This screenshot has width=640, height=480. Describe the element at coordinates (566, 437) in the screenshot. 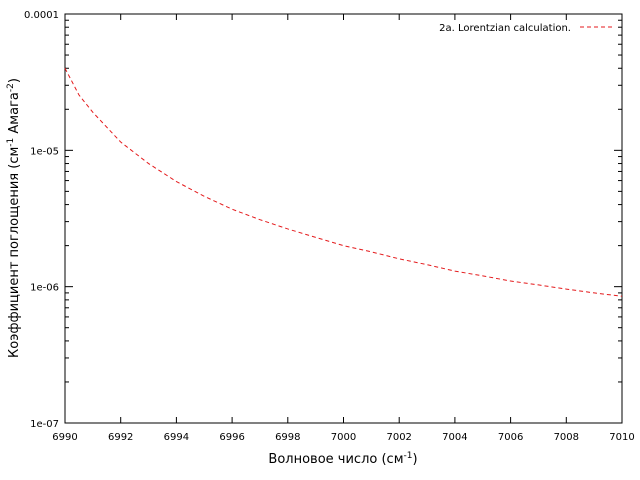

I see `x-tick-label: 7008` at that location.